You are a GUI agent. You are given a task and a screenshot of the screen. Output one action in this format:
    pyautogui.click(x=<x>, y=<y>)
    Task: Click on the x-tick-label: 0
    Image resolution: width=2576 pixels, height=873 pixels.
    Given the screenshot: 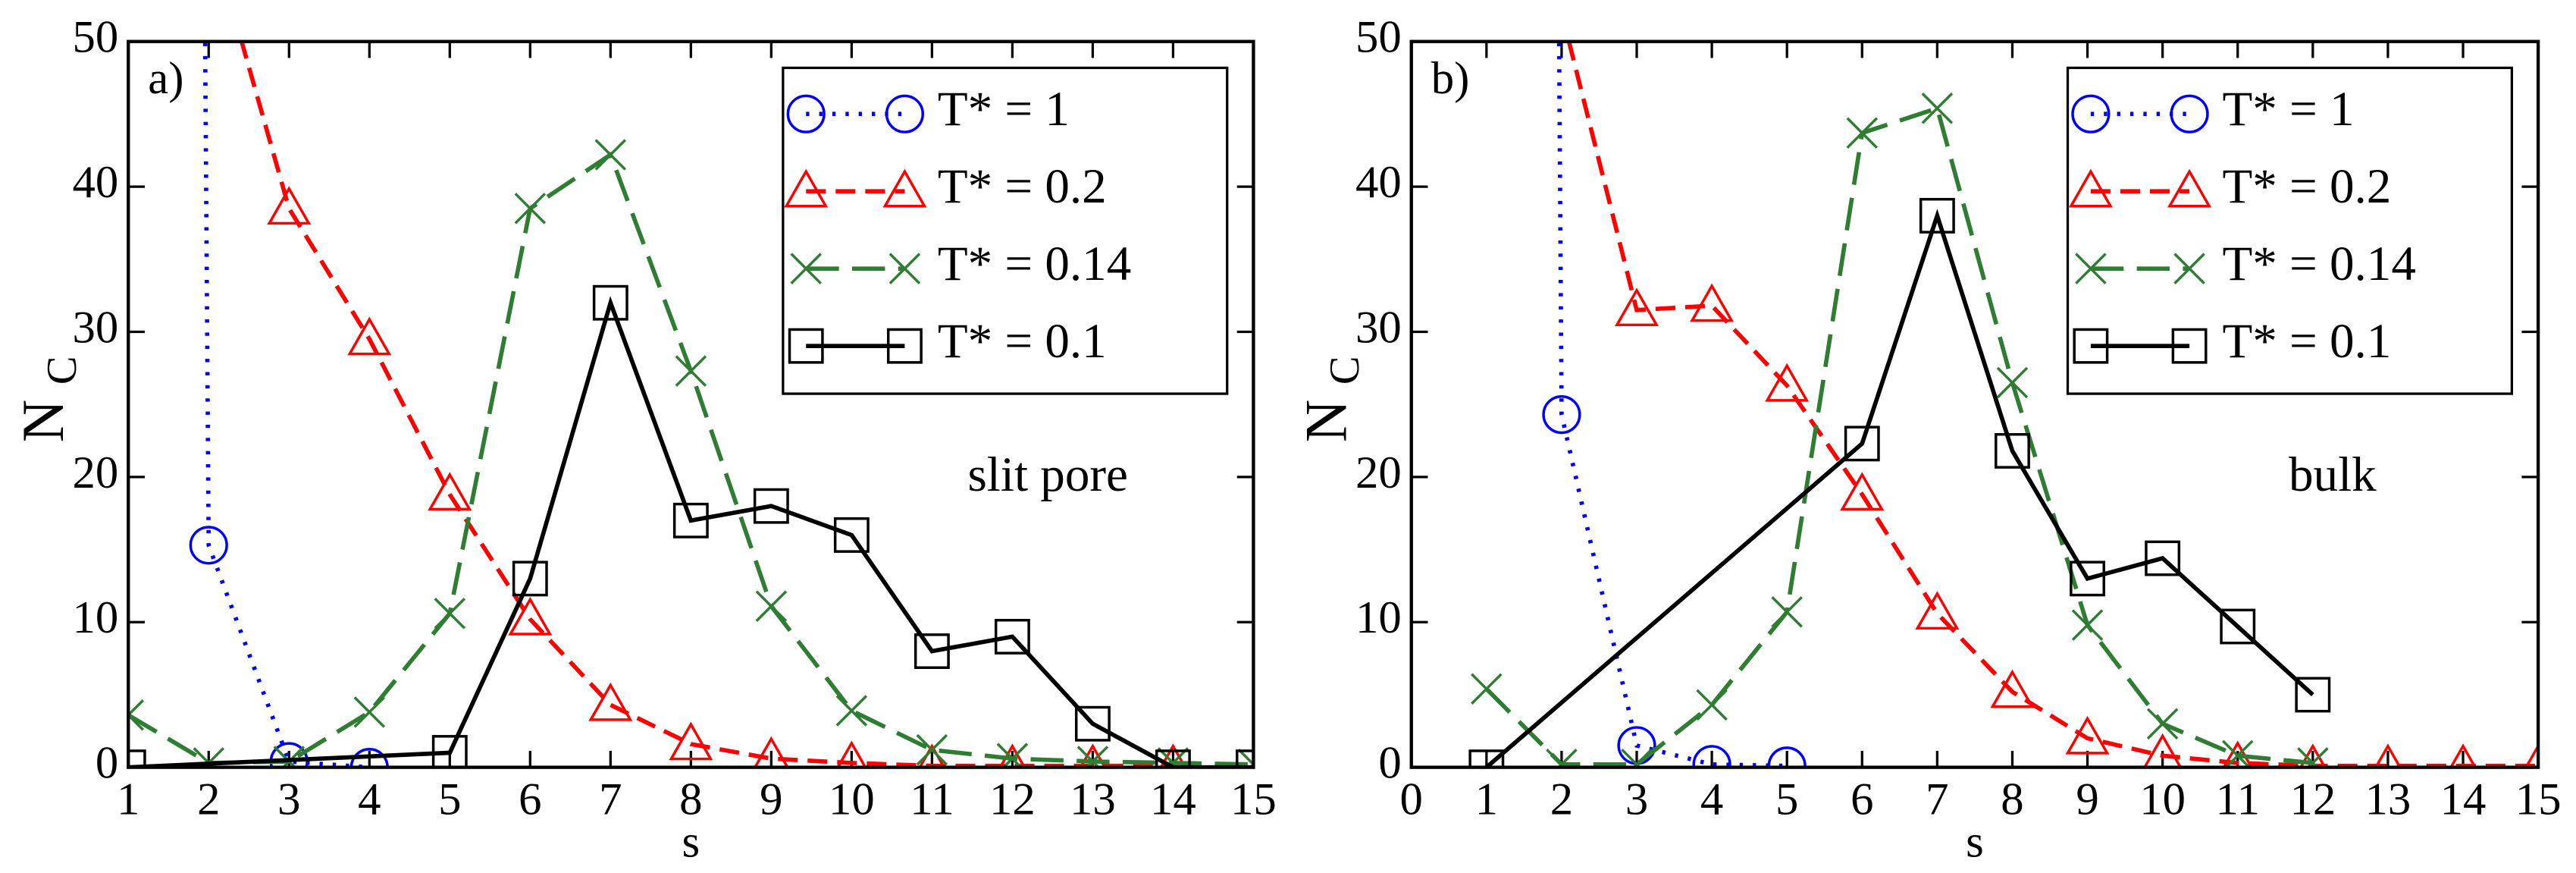 What is the action you would take?
    pyautogui.click(x=1411, y=799)
    